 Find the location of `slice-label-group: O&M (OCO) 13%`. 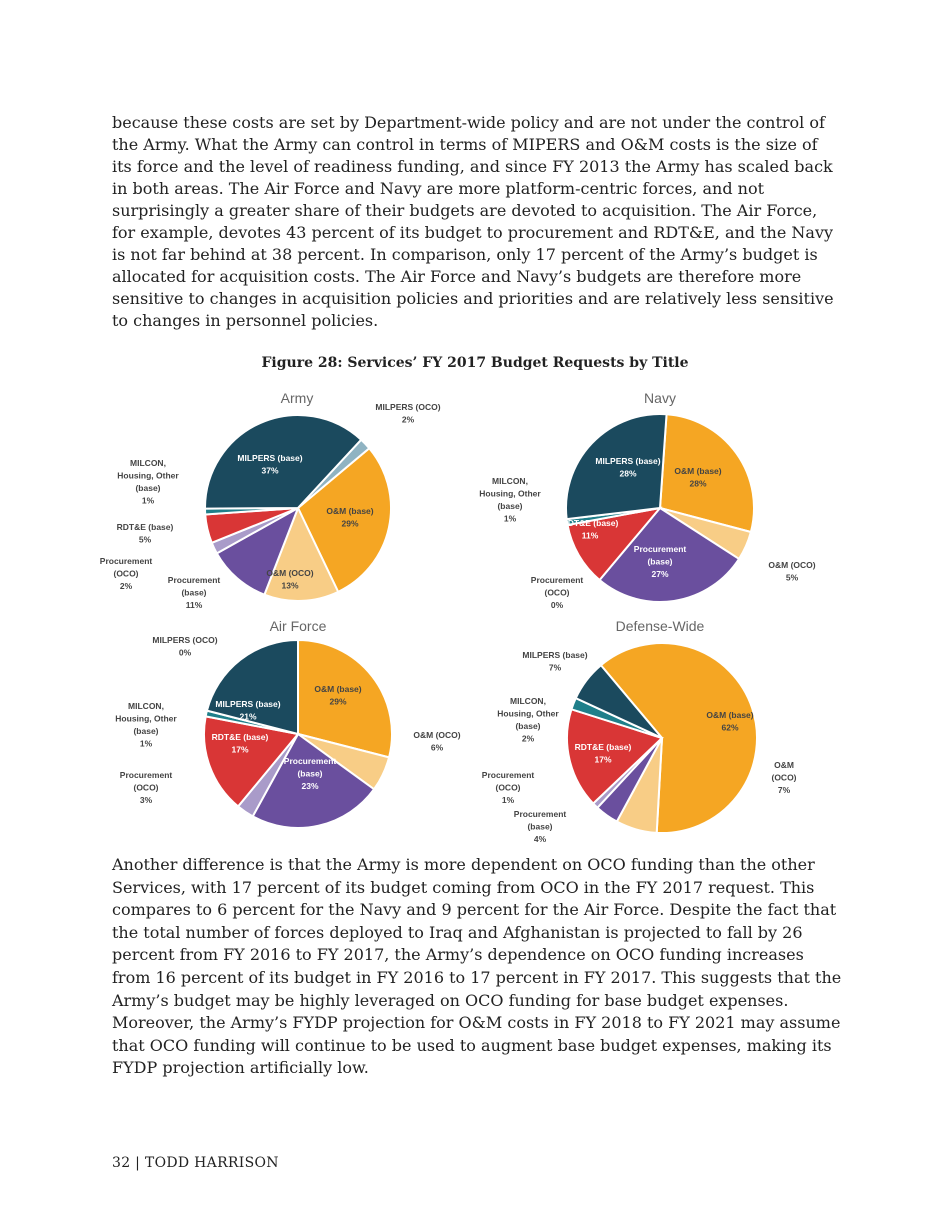

slice-label-group: O&M (OCO) 13% is located at coordinates (289, 579).